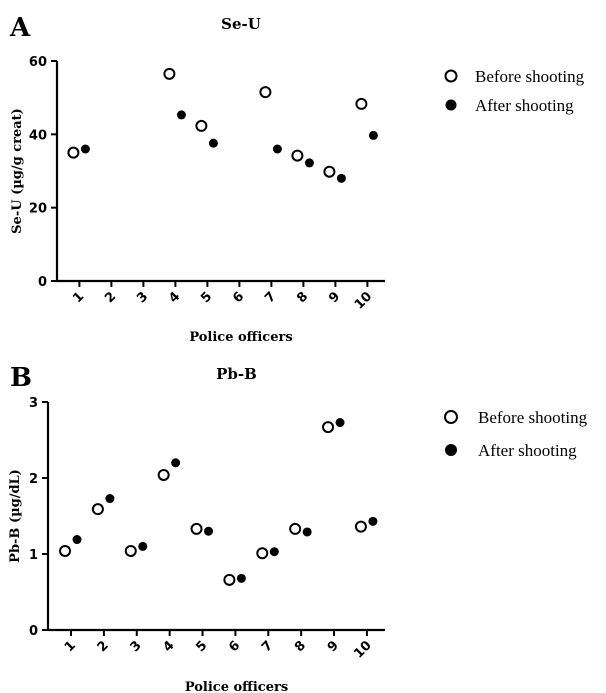  What do you see at coordinates (38, 135) in the screenshot?
I see `y-tick-label: 40` at bounding box center [38, 135].